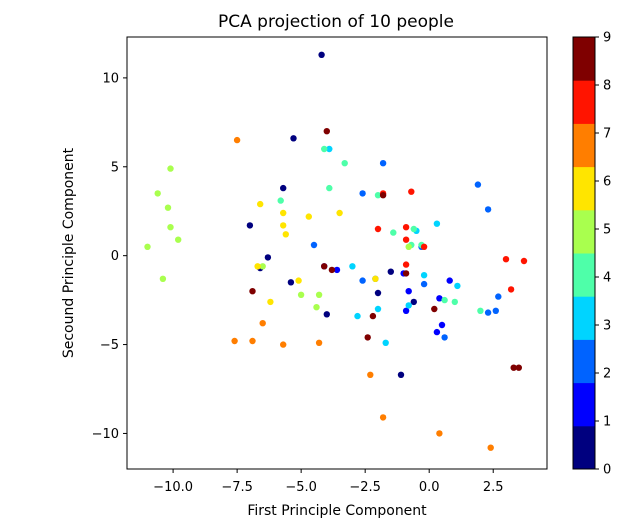 The width and height of the screenshot is (635, 521). Describe the element at coordinates (365, 487) in the screenshot. I see `x-tick-label: −2.5` at that location.